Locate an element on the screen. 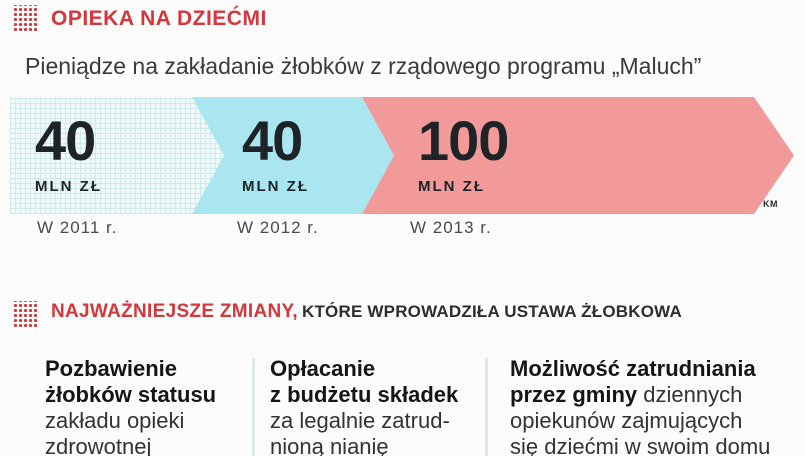  change-item-2-text: za legalnie zatrud- nioną nianię is located at coordinates (360, 432).